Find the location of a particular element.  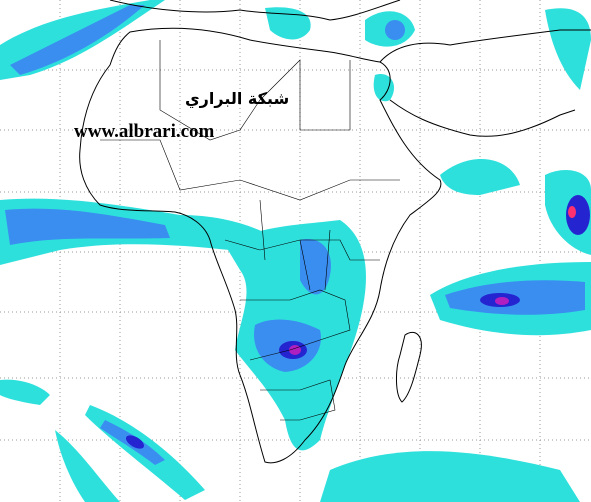

site-url: www.albrari.com is located at coordinates (144, 131).